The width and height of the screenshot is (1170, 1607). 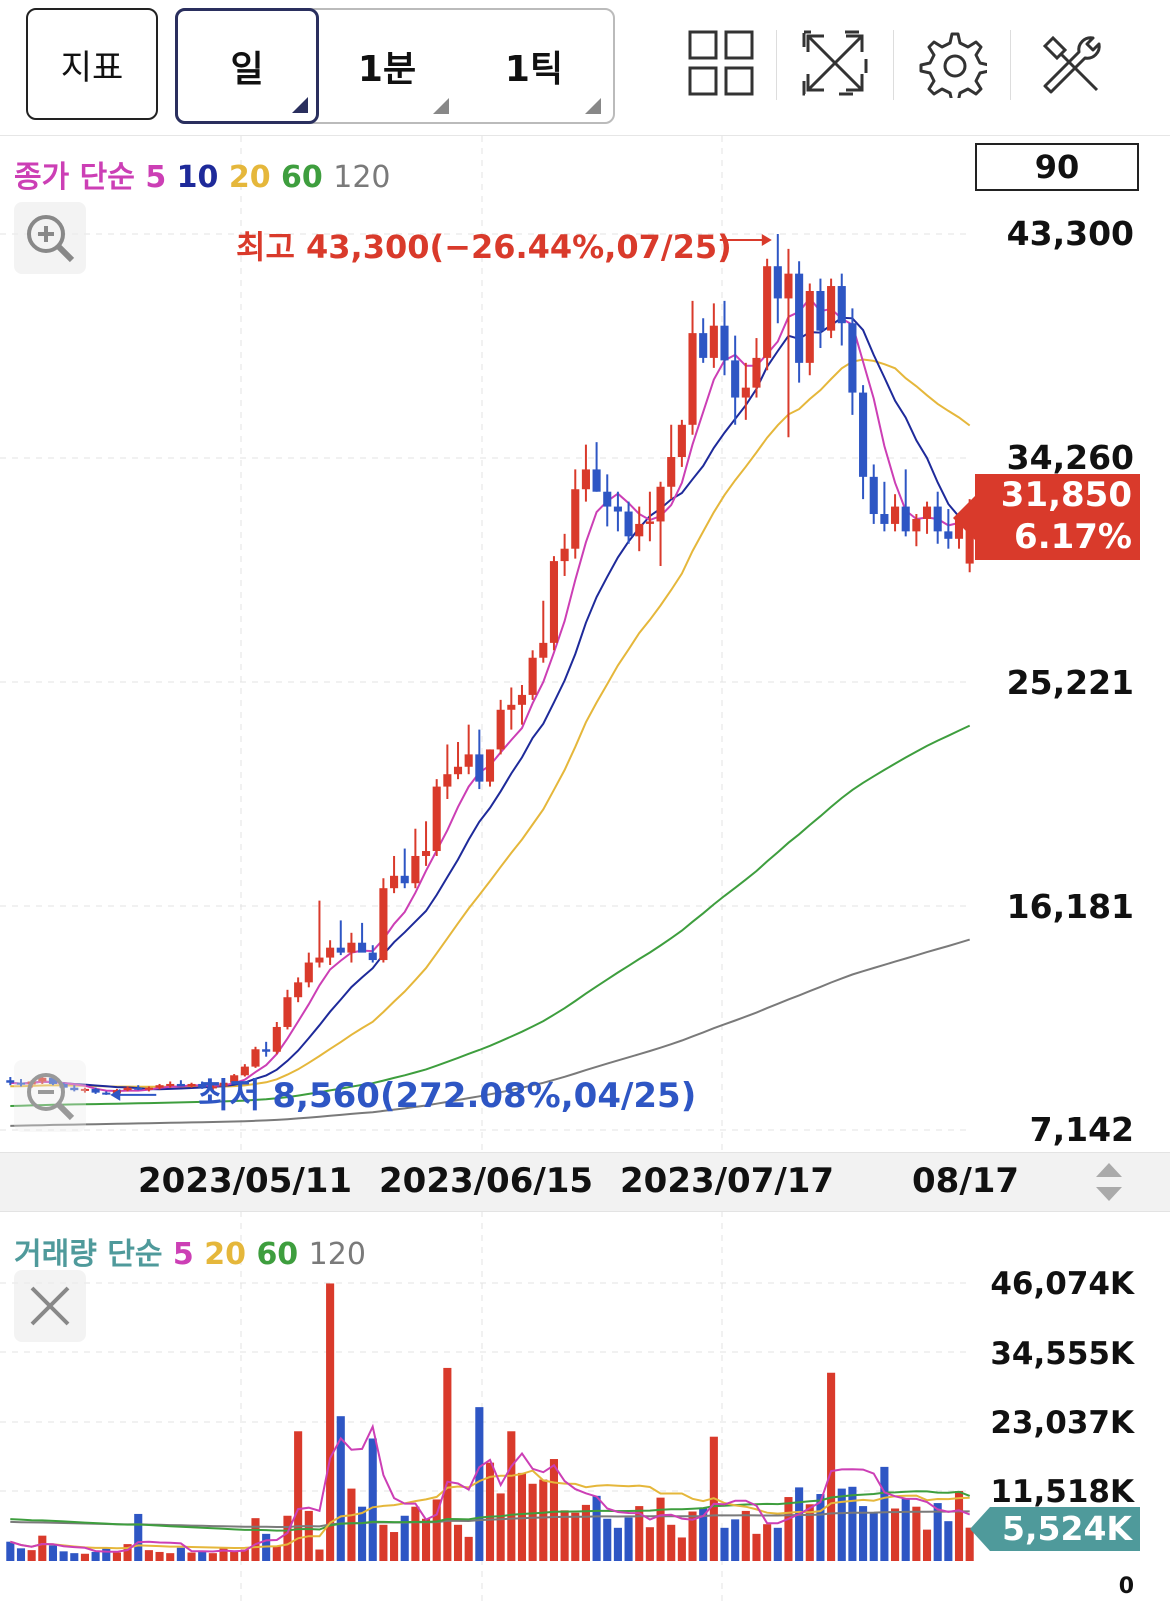 I want to click on gear-icon, so click(x=952, y=63).